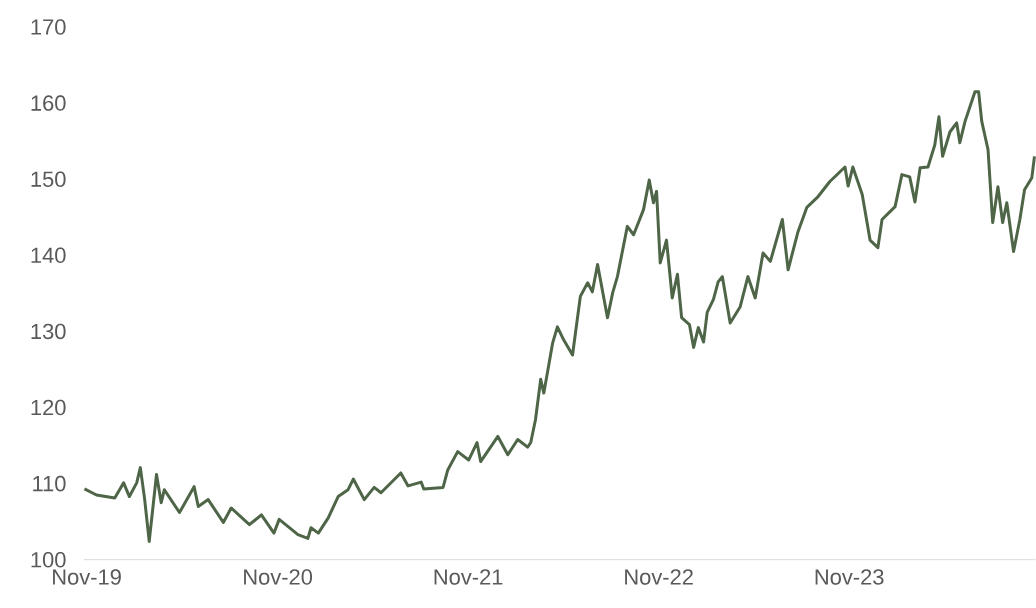  I want to click on y-tick-label: 130, so click(48, 331).